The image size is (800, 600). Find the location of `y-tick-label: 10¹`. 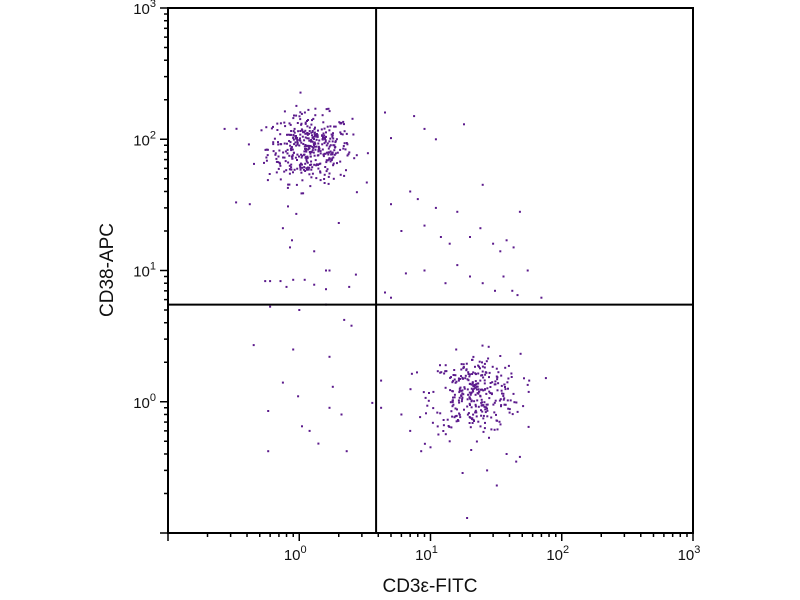

y-tick-label: 10¹ is located at coordinates (144, 271).